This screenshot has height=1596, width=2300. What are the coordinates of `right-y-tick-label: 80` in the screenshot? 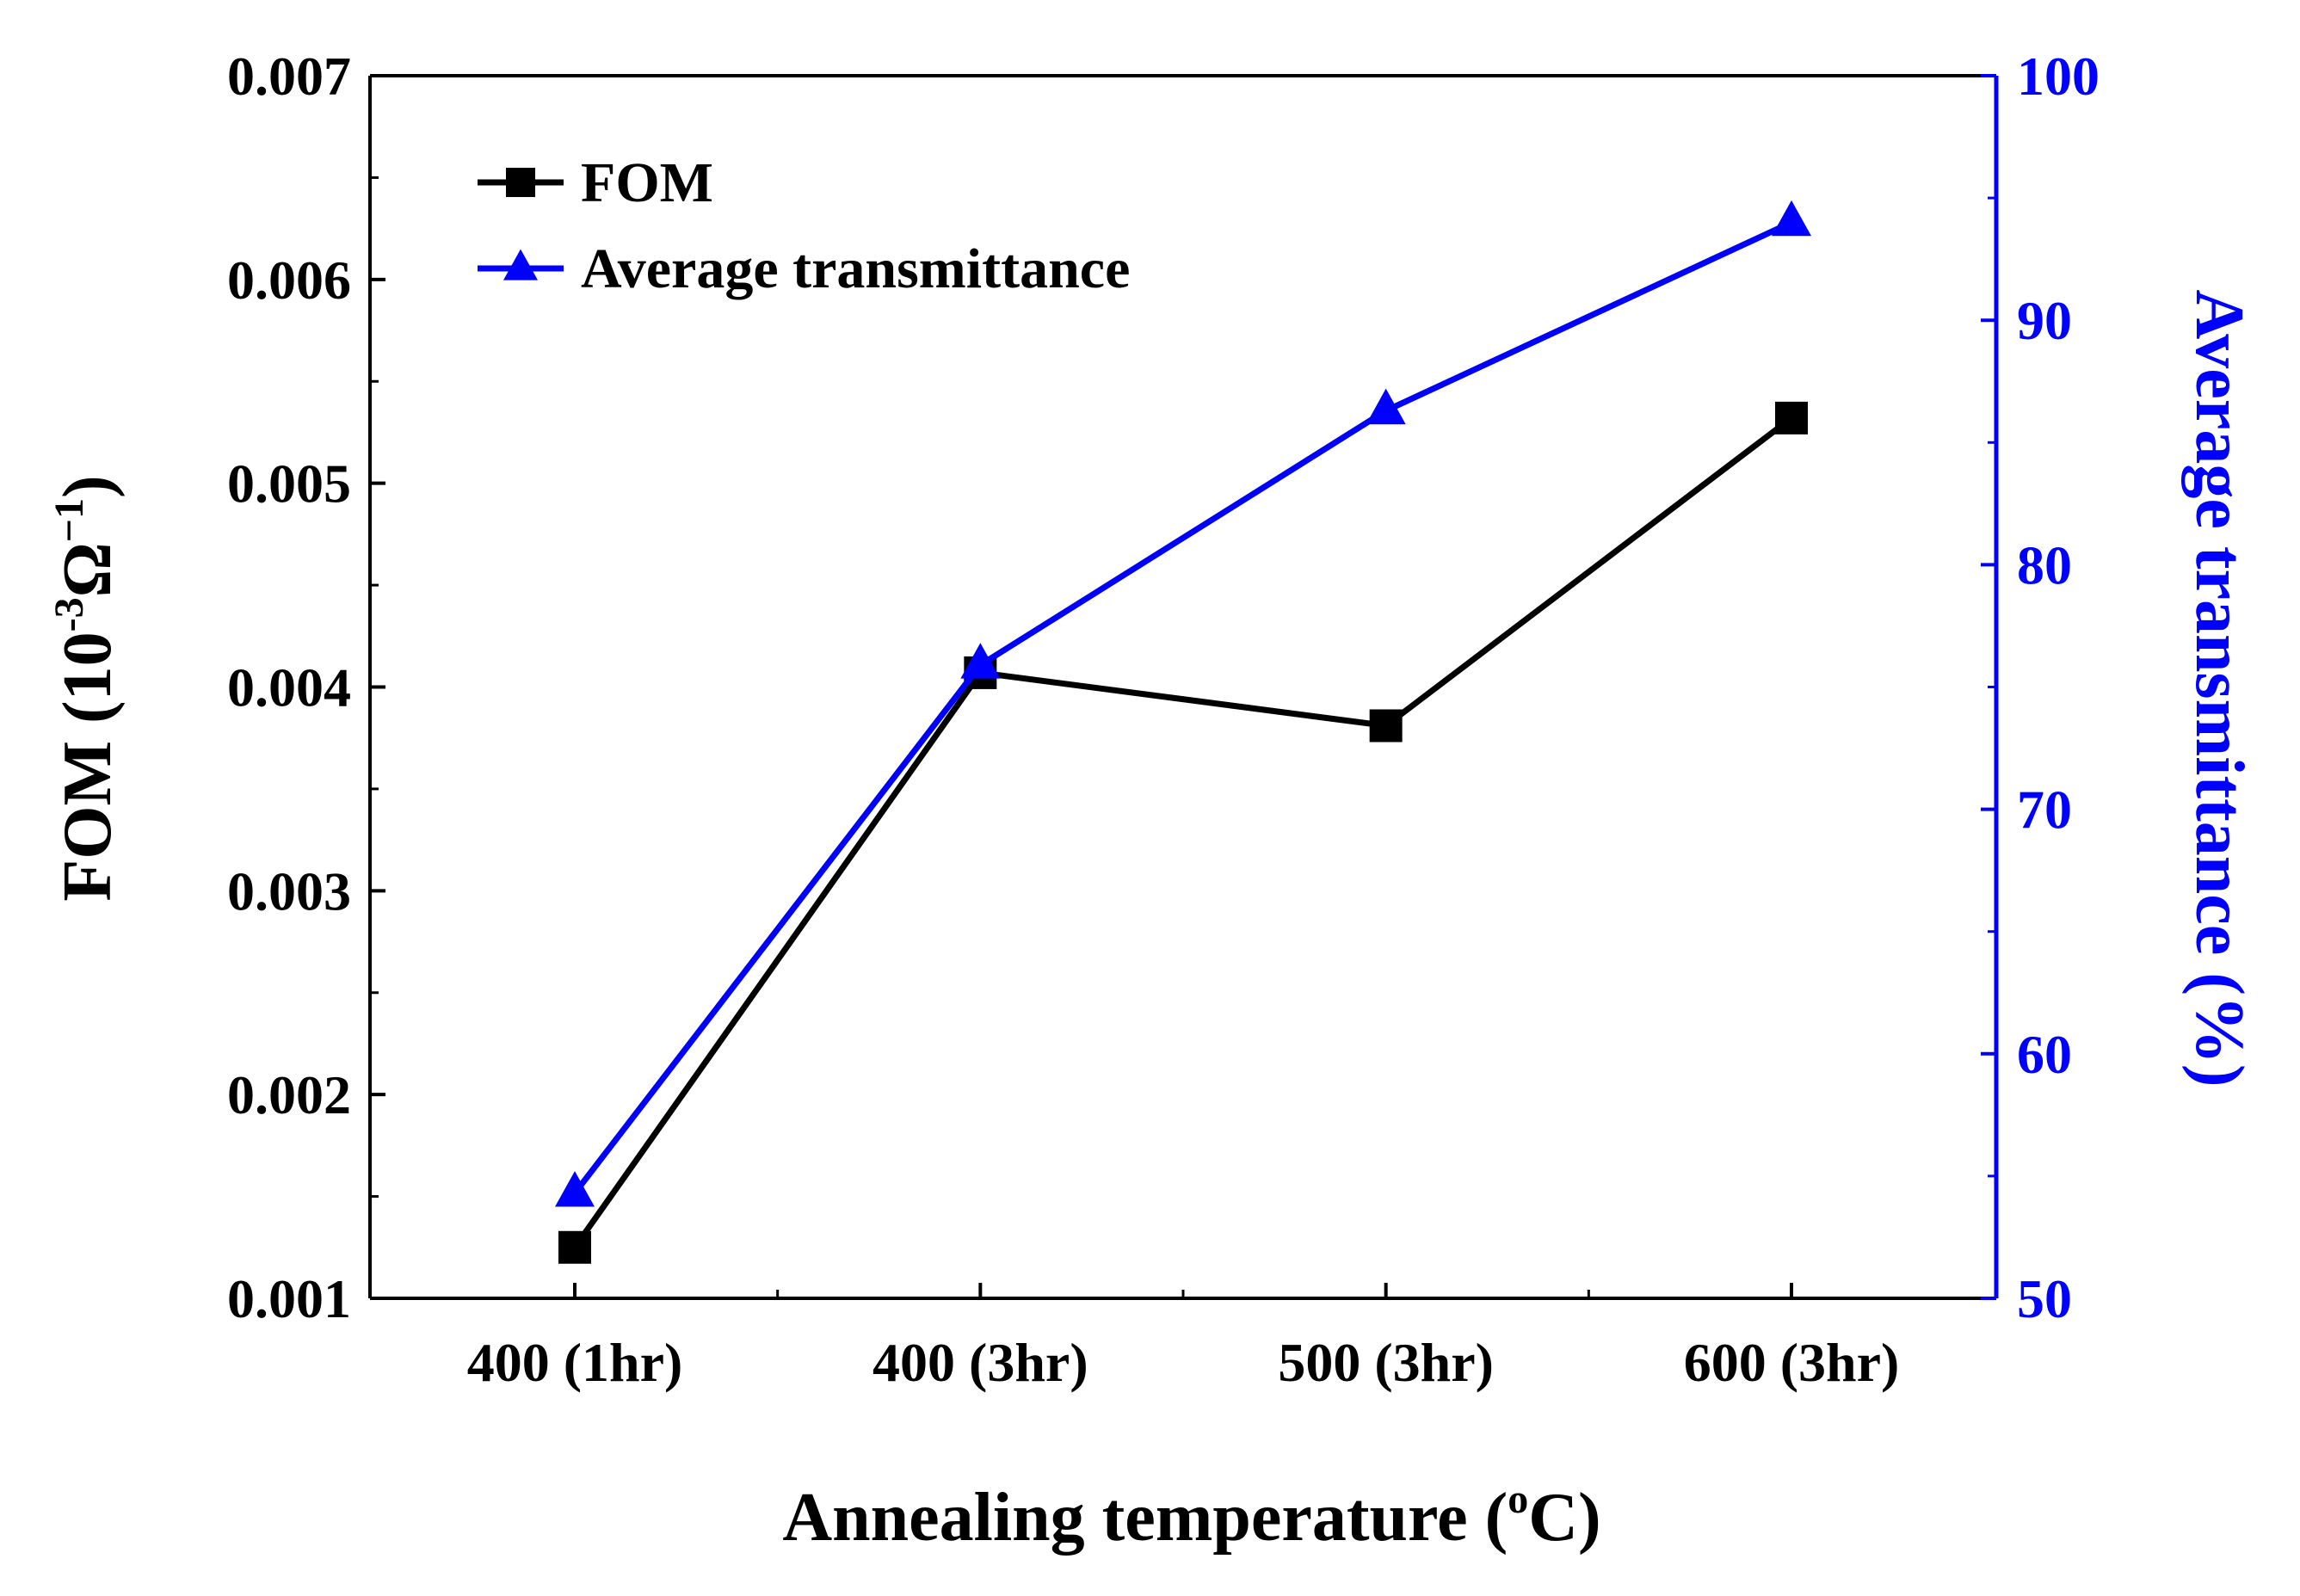 It's located at (2044, 564).